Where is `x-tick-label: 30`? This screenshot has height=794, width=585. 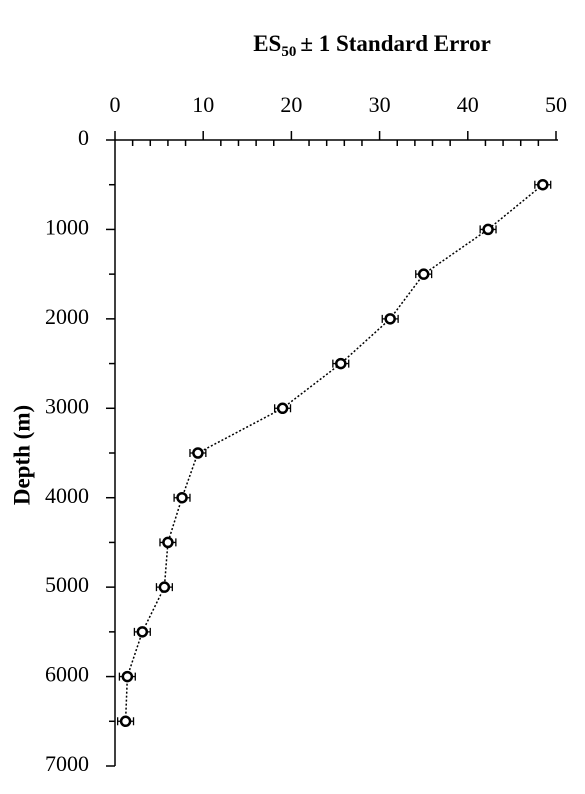
x-tick-label: 30 is located at coordinates (380, 104).